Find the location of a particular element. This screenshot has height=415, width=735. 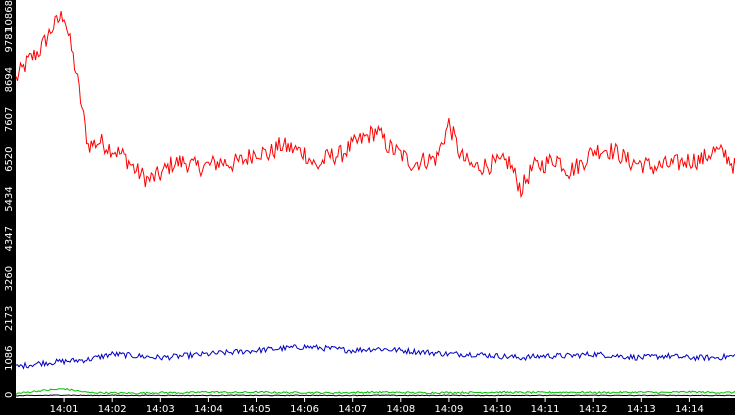

x-tick-label: 14:11 is located at coordinates (545, 409).